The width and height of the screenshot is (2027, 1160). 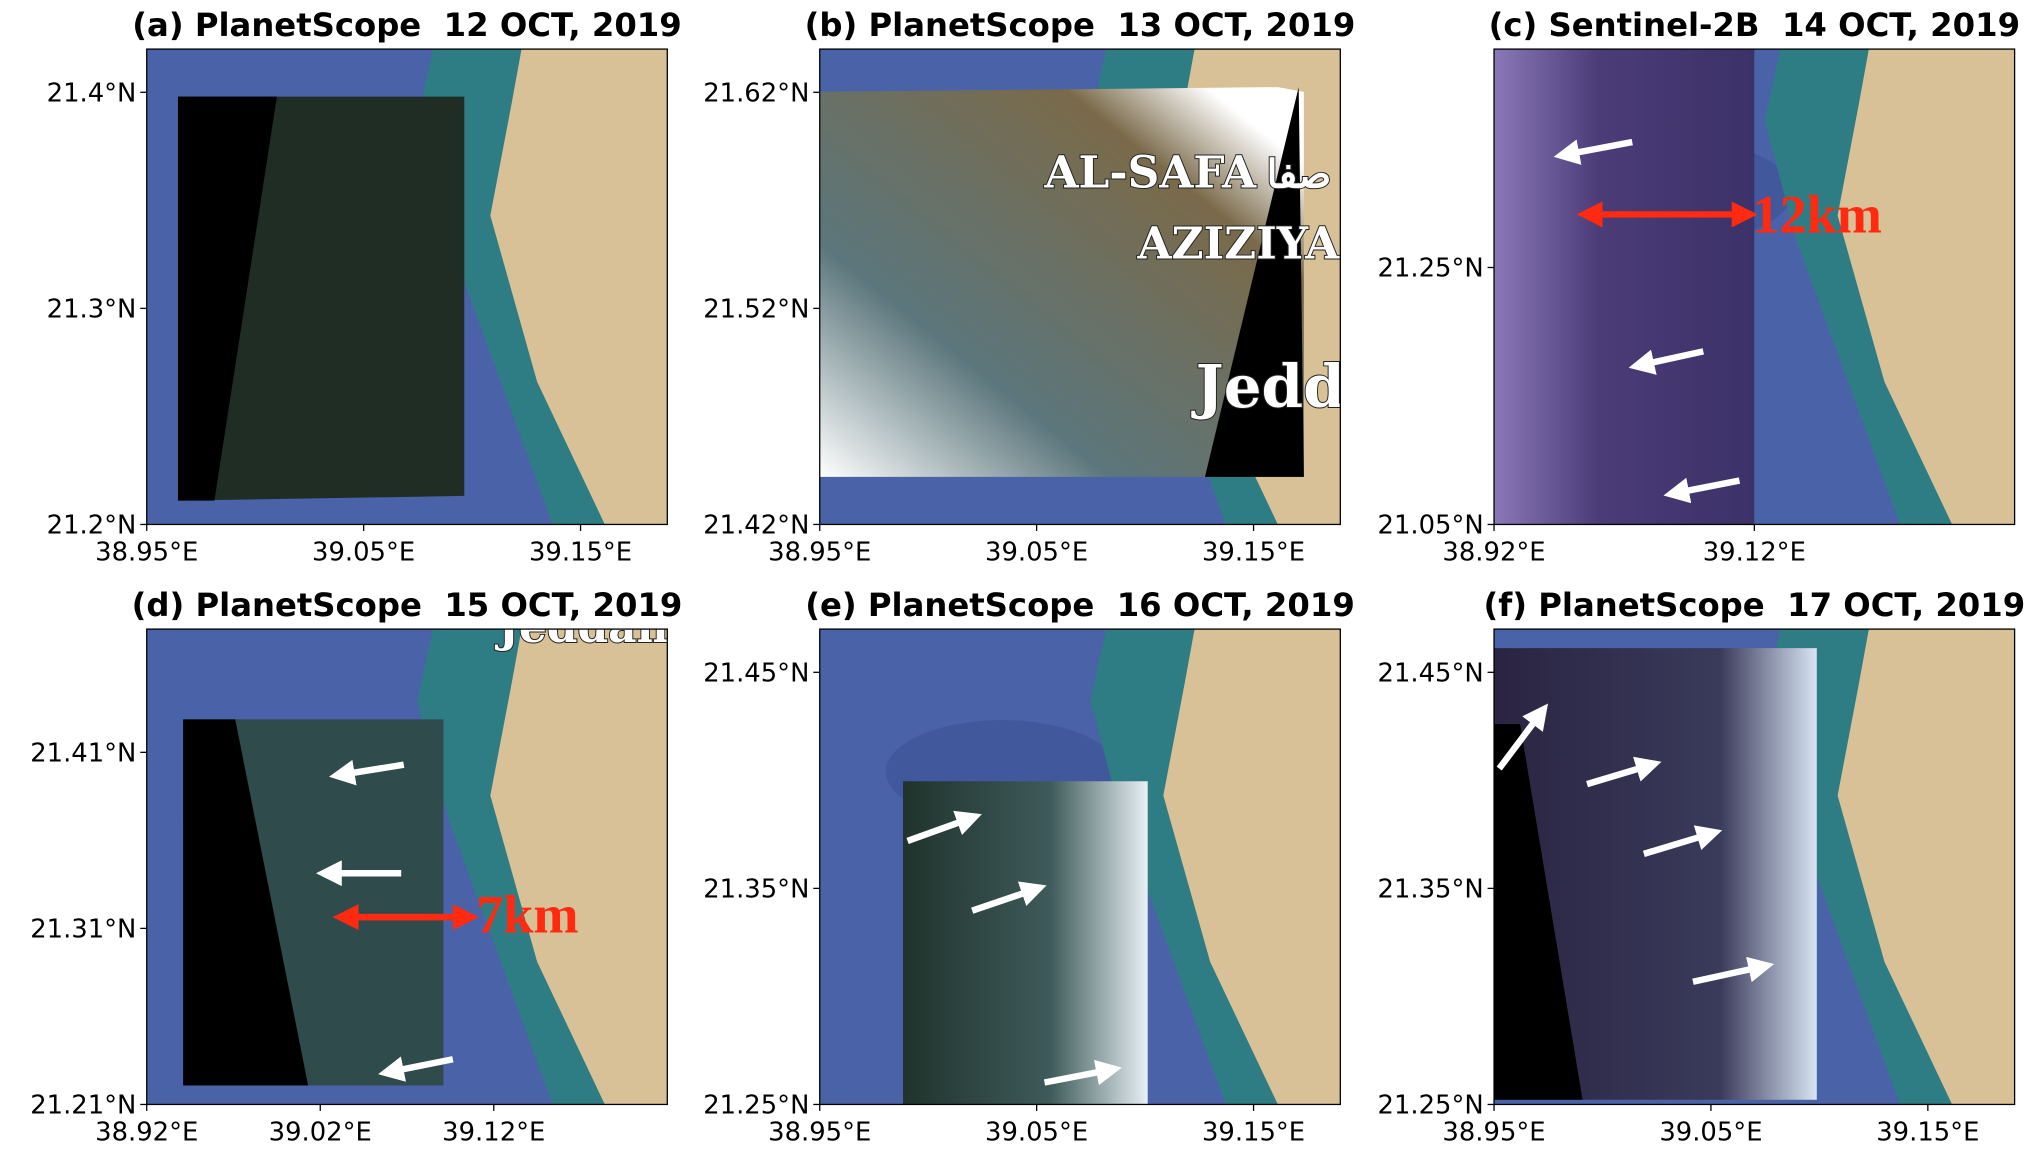 What do you see at coordinates (1239, 243) in the screenshot?
I see `place-label: AZIZIYA` at bounding box center [1239, 243].